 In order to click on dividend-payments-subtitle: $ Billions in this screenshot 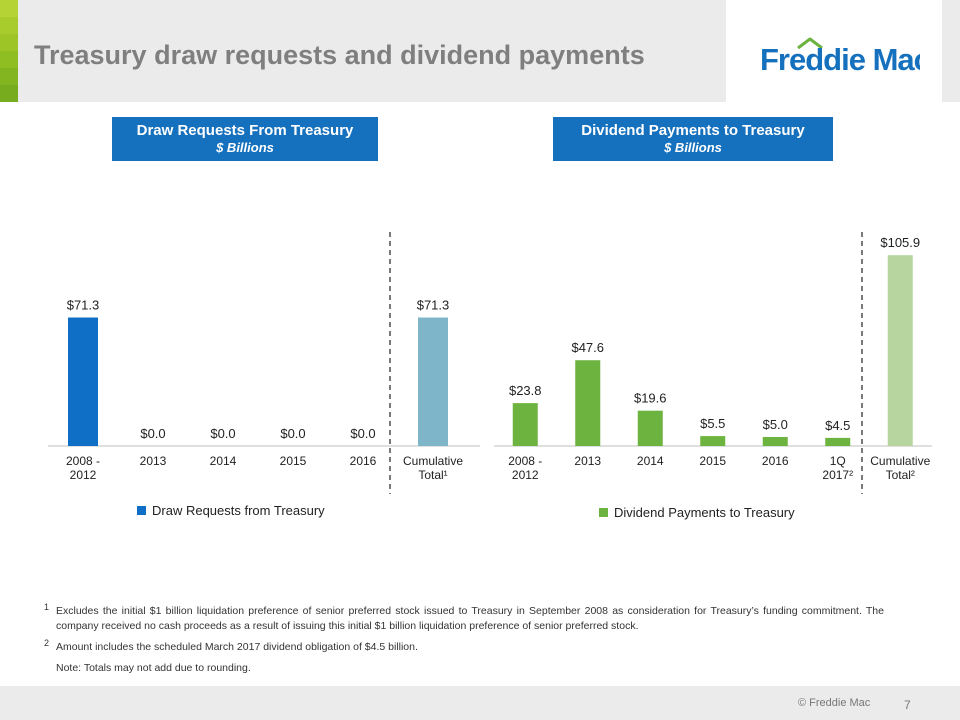, I will do `click(693, 147)`.